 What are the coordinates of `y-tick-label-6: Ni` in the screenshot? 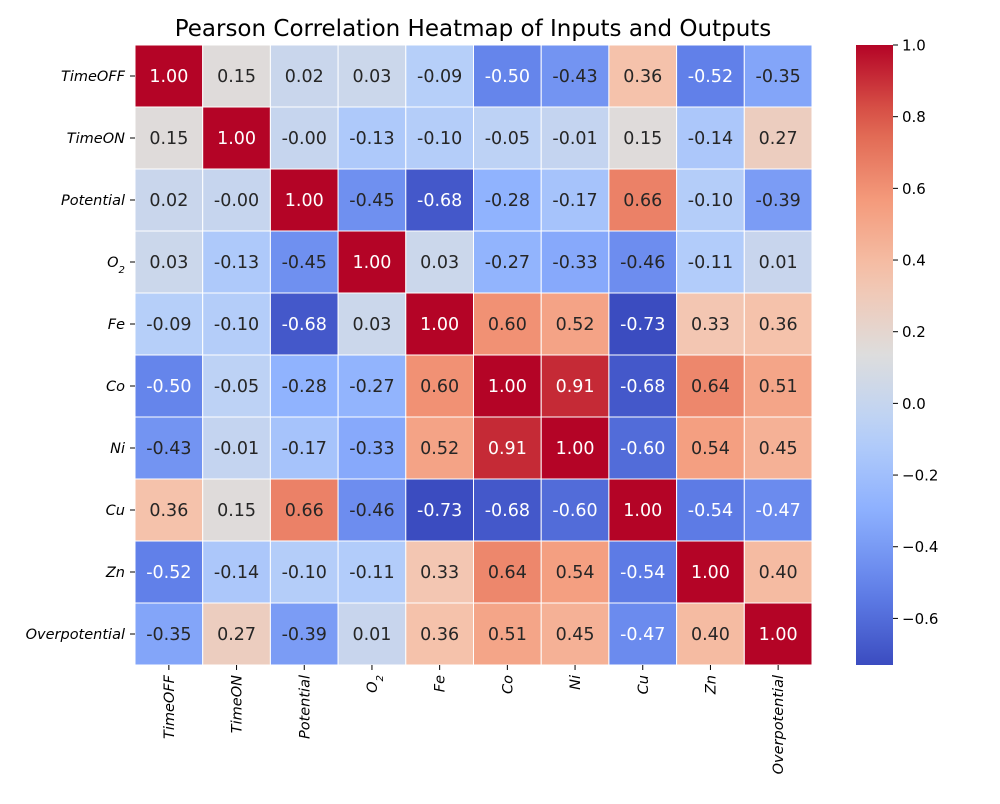 It's located at (117, 449).